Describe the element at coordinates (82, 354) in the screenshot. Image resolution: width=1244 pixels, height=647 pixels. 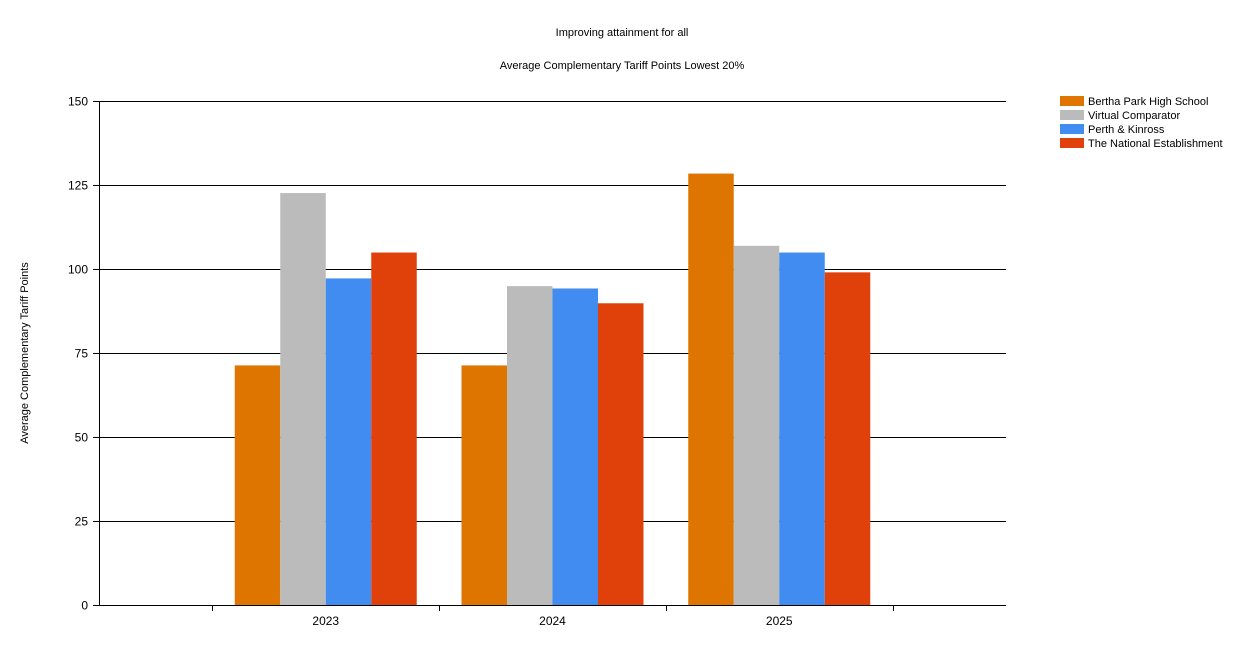
I see `y-tick-label: 75` at that location.